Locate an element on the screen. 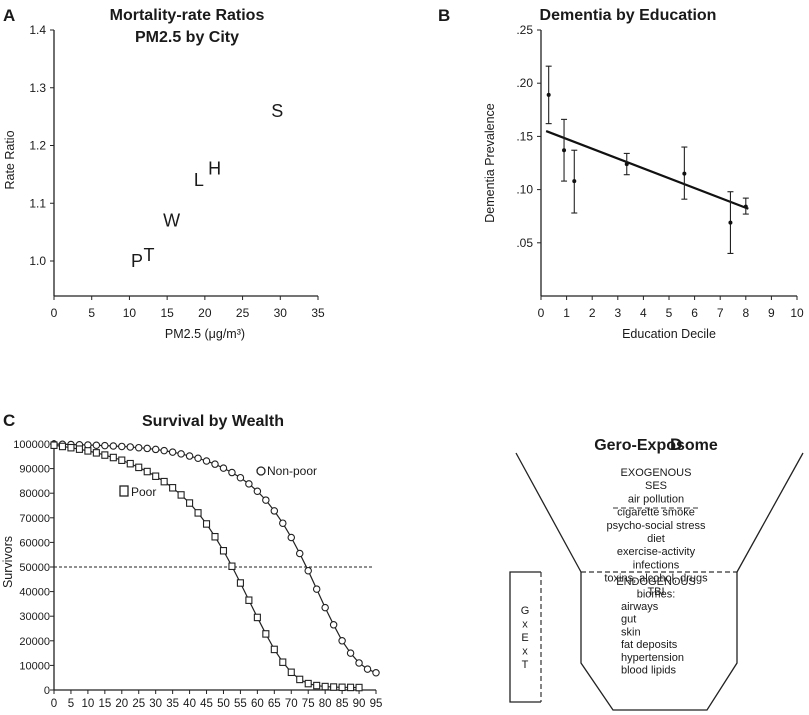  legend-poor-label: Poor is located at coordinates (143, 492).